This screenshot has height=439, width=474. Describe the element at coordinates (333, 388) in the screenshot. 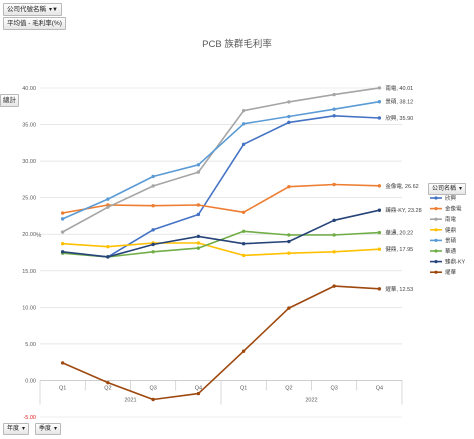

I see `x-tick-label: Q3` at that location.